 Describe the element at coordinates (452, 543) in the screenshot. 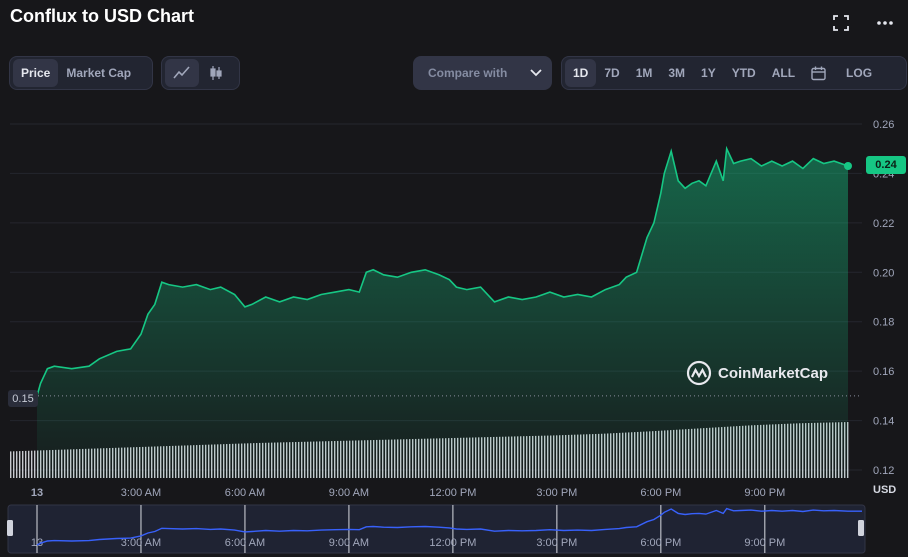

I see `navigator-label: 12:00 PM` at that location.